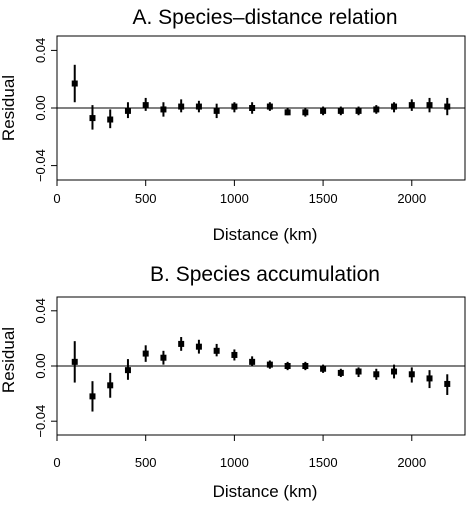 The width and height of the screenshot is (474, 507). What do you see at coordinates (9, 108) in the screenshot?
I see `panel-a-ylabel: Residual` at bounding box center [9, 108].